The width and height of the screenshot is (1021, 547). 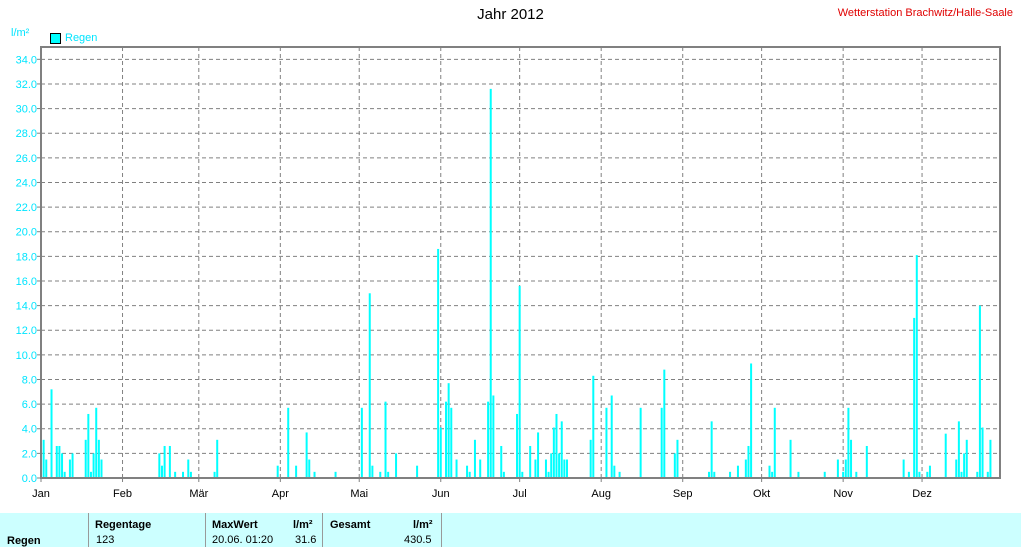 What do you see at coordinates (683, 494) in the screenshot?
I see `x-tick-label: Sep` at bounding box center [683, 494].